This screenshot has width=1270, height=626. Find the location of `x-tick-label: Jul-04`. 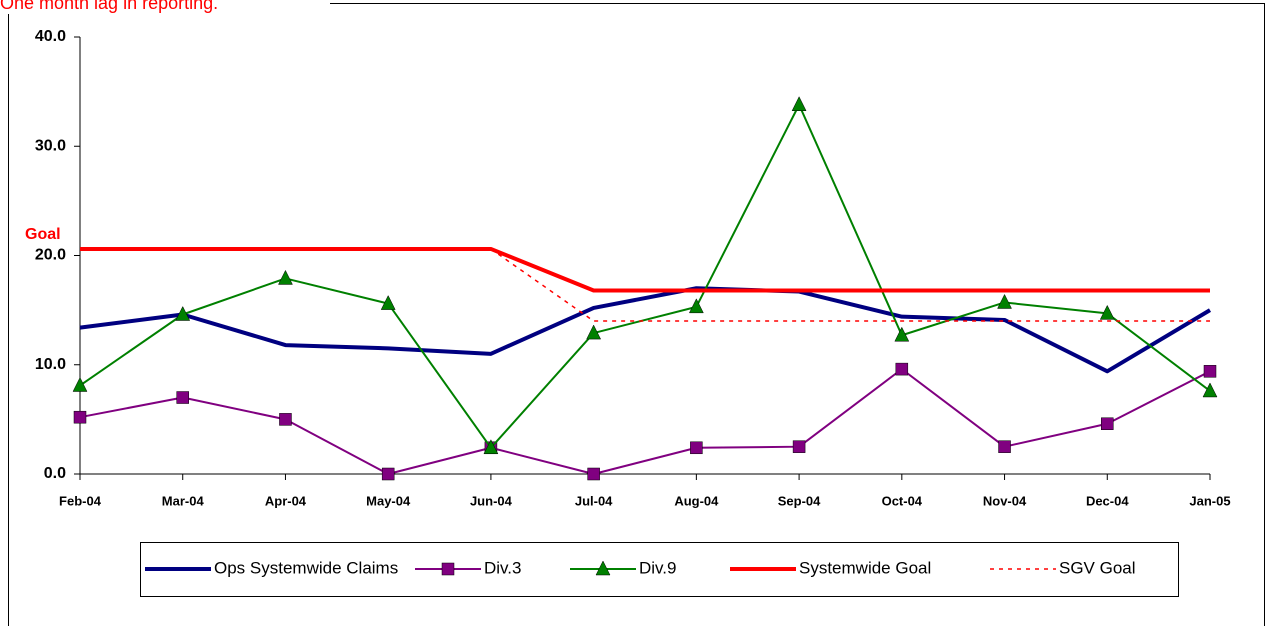

x-tick-label: Jul-04 is located at coordinates (594, 500).